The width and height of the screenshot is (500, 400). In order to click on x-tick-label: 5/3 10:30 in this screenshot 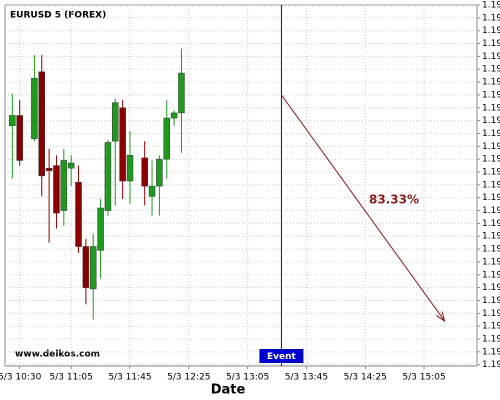, I will do `click(21, 378)`.